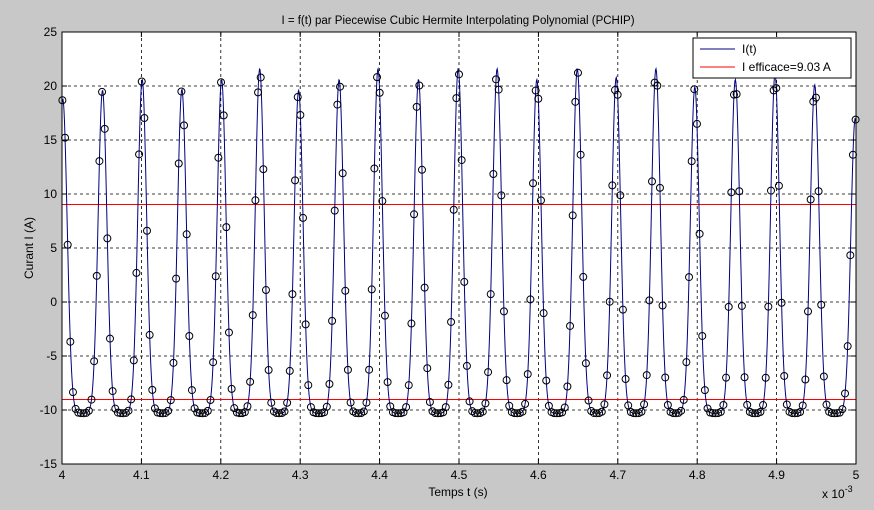  What do you see at coordinates (697, 475) in the screenshot?
I see `x-tick-label: 4.8` at bounding box center [697, 475].